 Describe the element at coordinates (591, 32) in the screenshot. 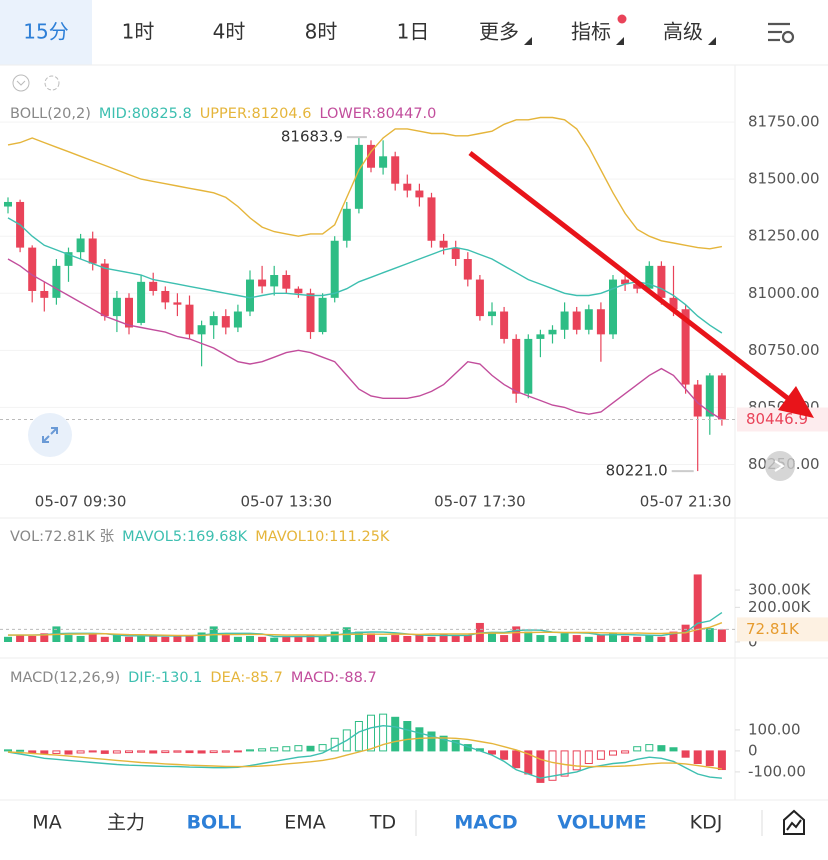

I see `tab: 指标` at that location.